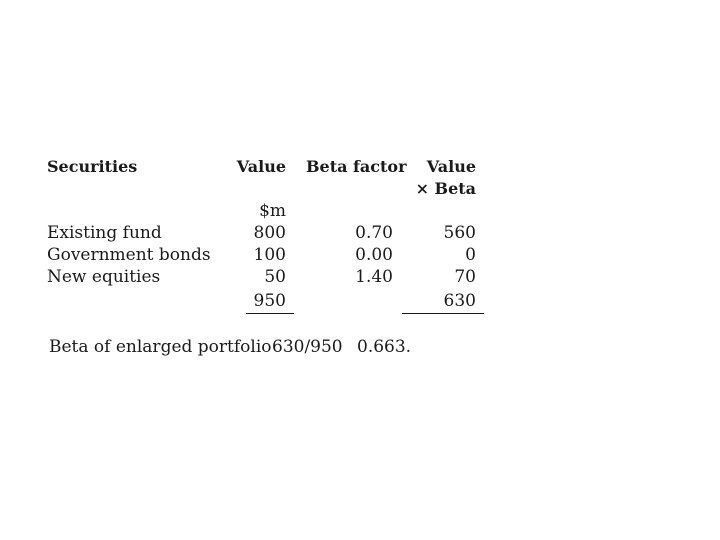  Describe the element at coordinates (470, 255) in the screenshot. I see `row-value-x-beta: 0` at that location.